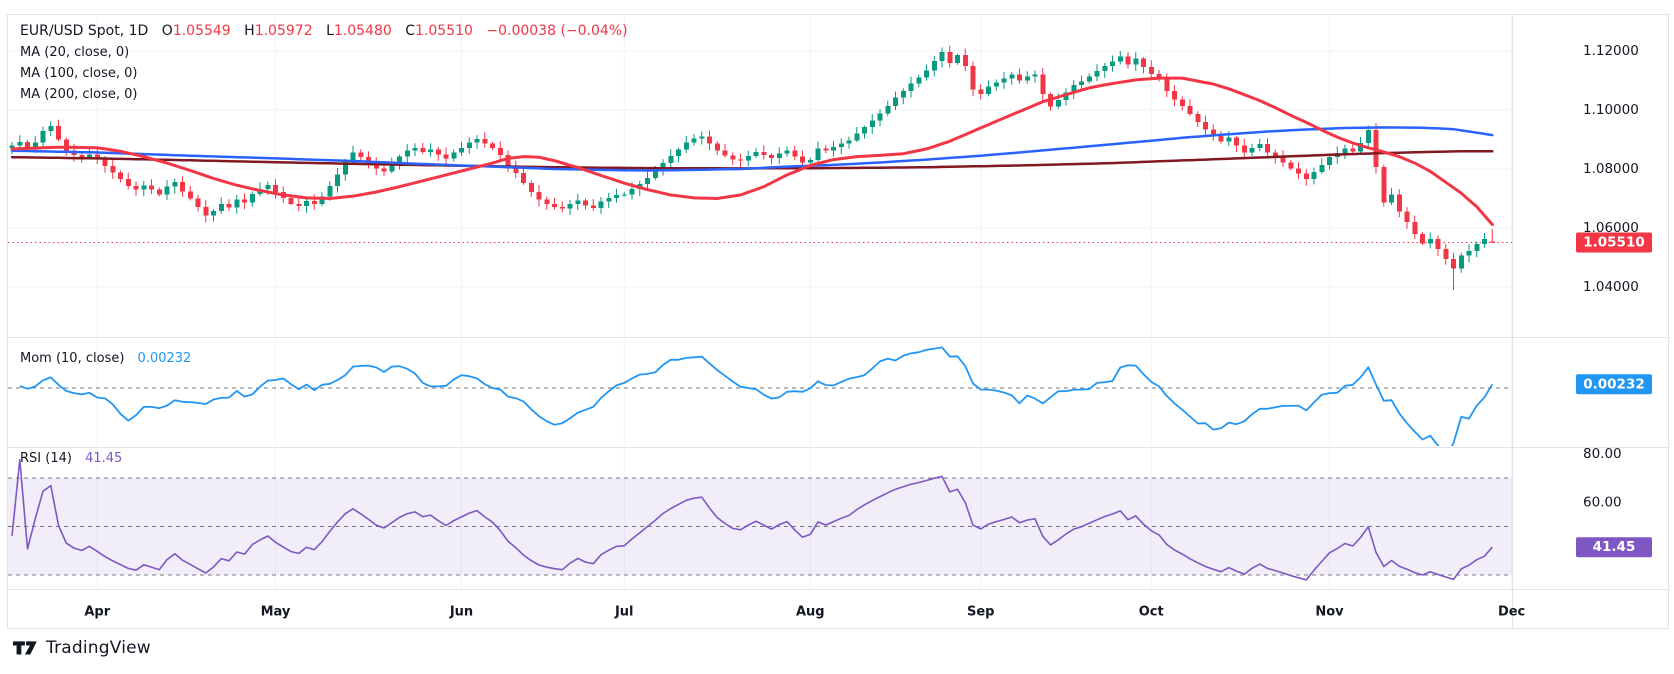  I want to click on rsi-value-badge: 41.45, so click(1614, 547).